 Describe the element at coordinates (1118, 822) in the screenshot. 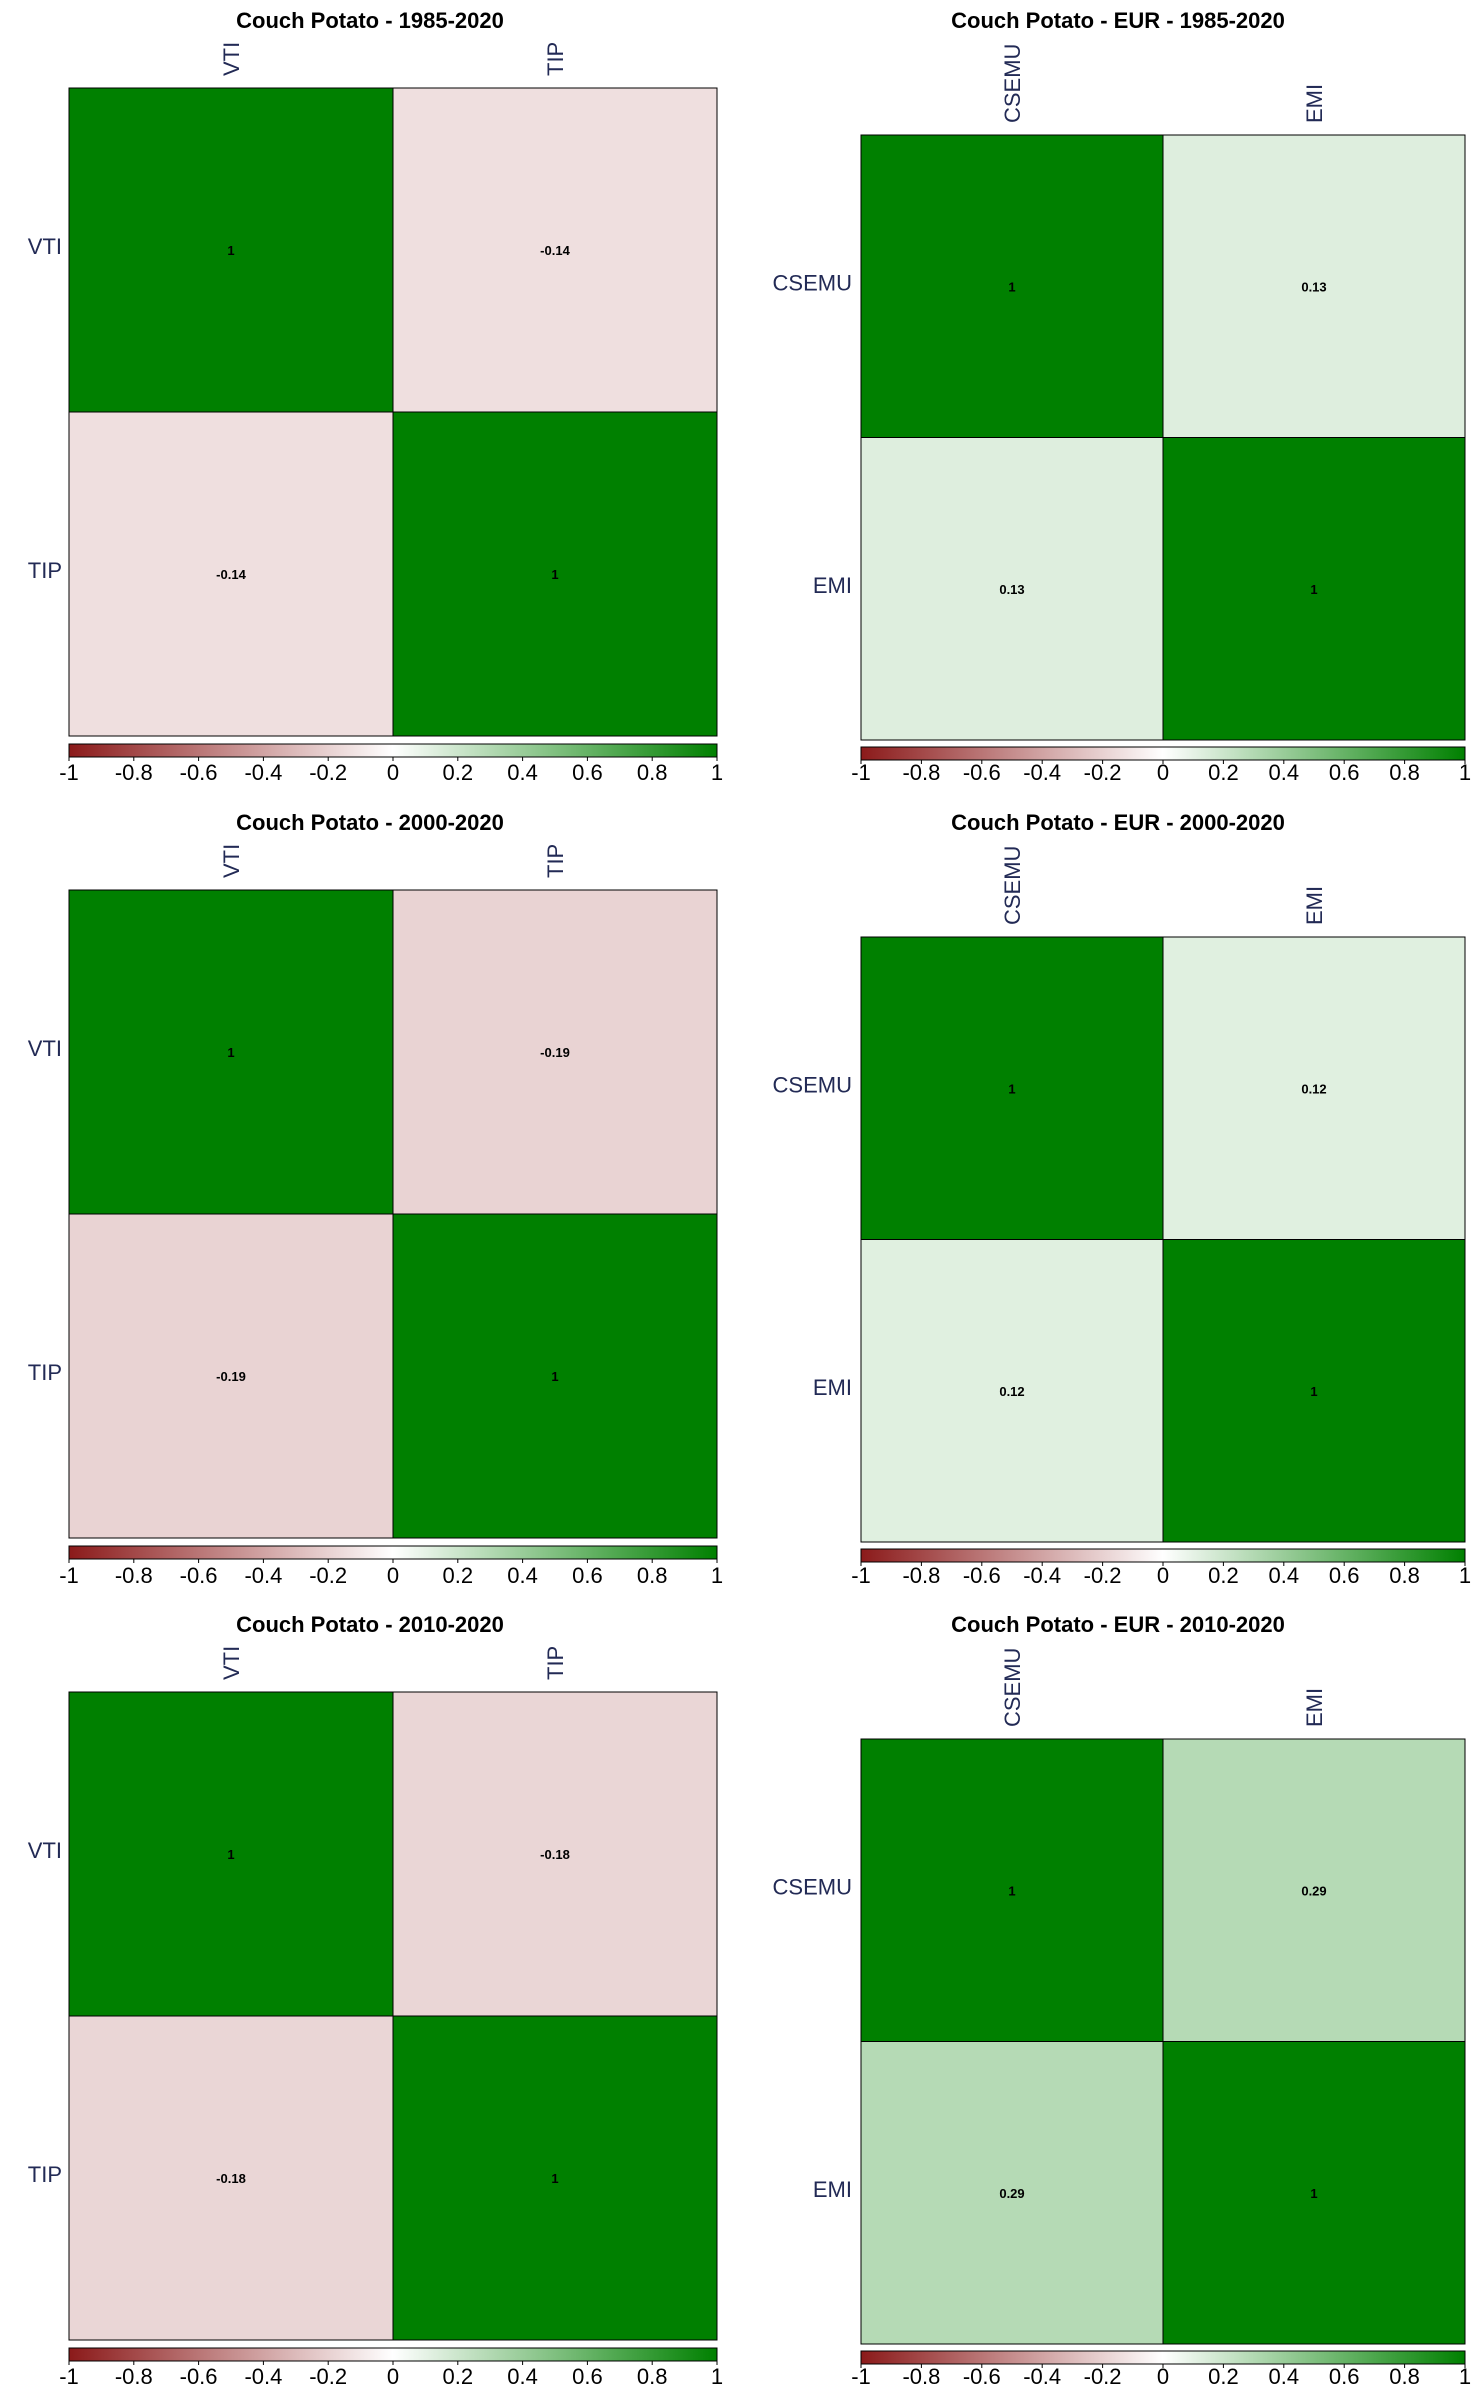

I see `chart-title: Couch Potato - EUR - 2000-2020` at that location.